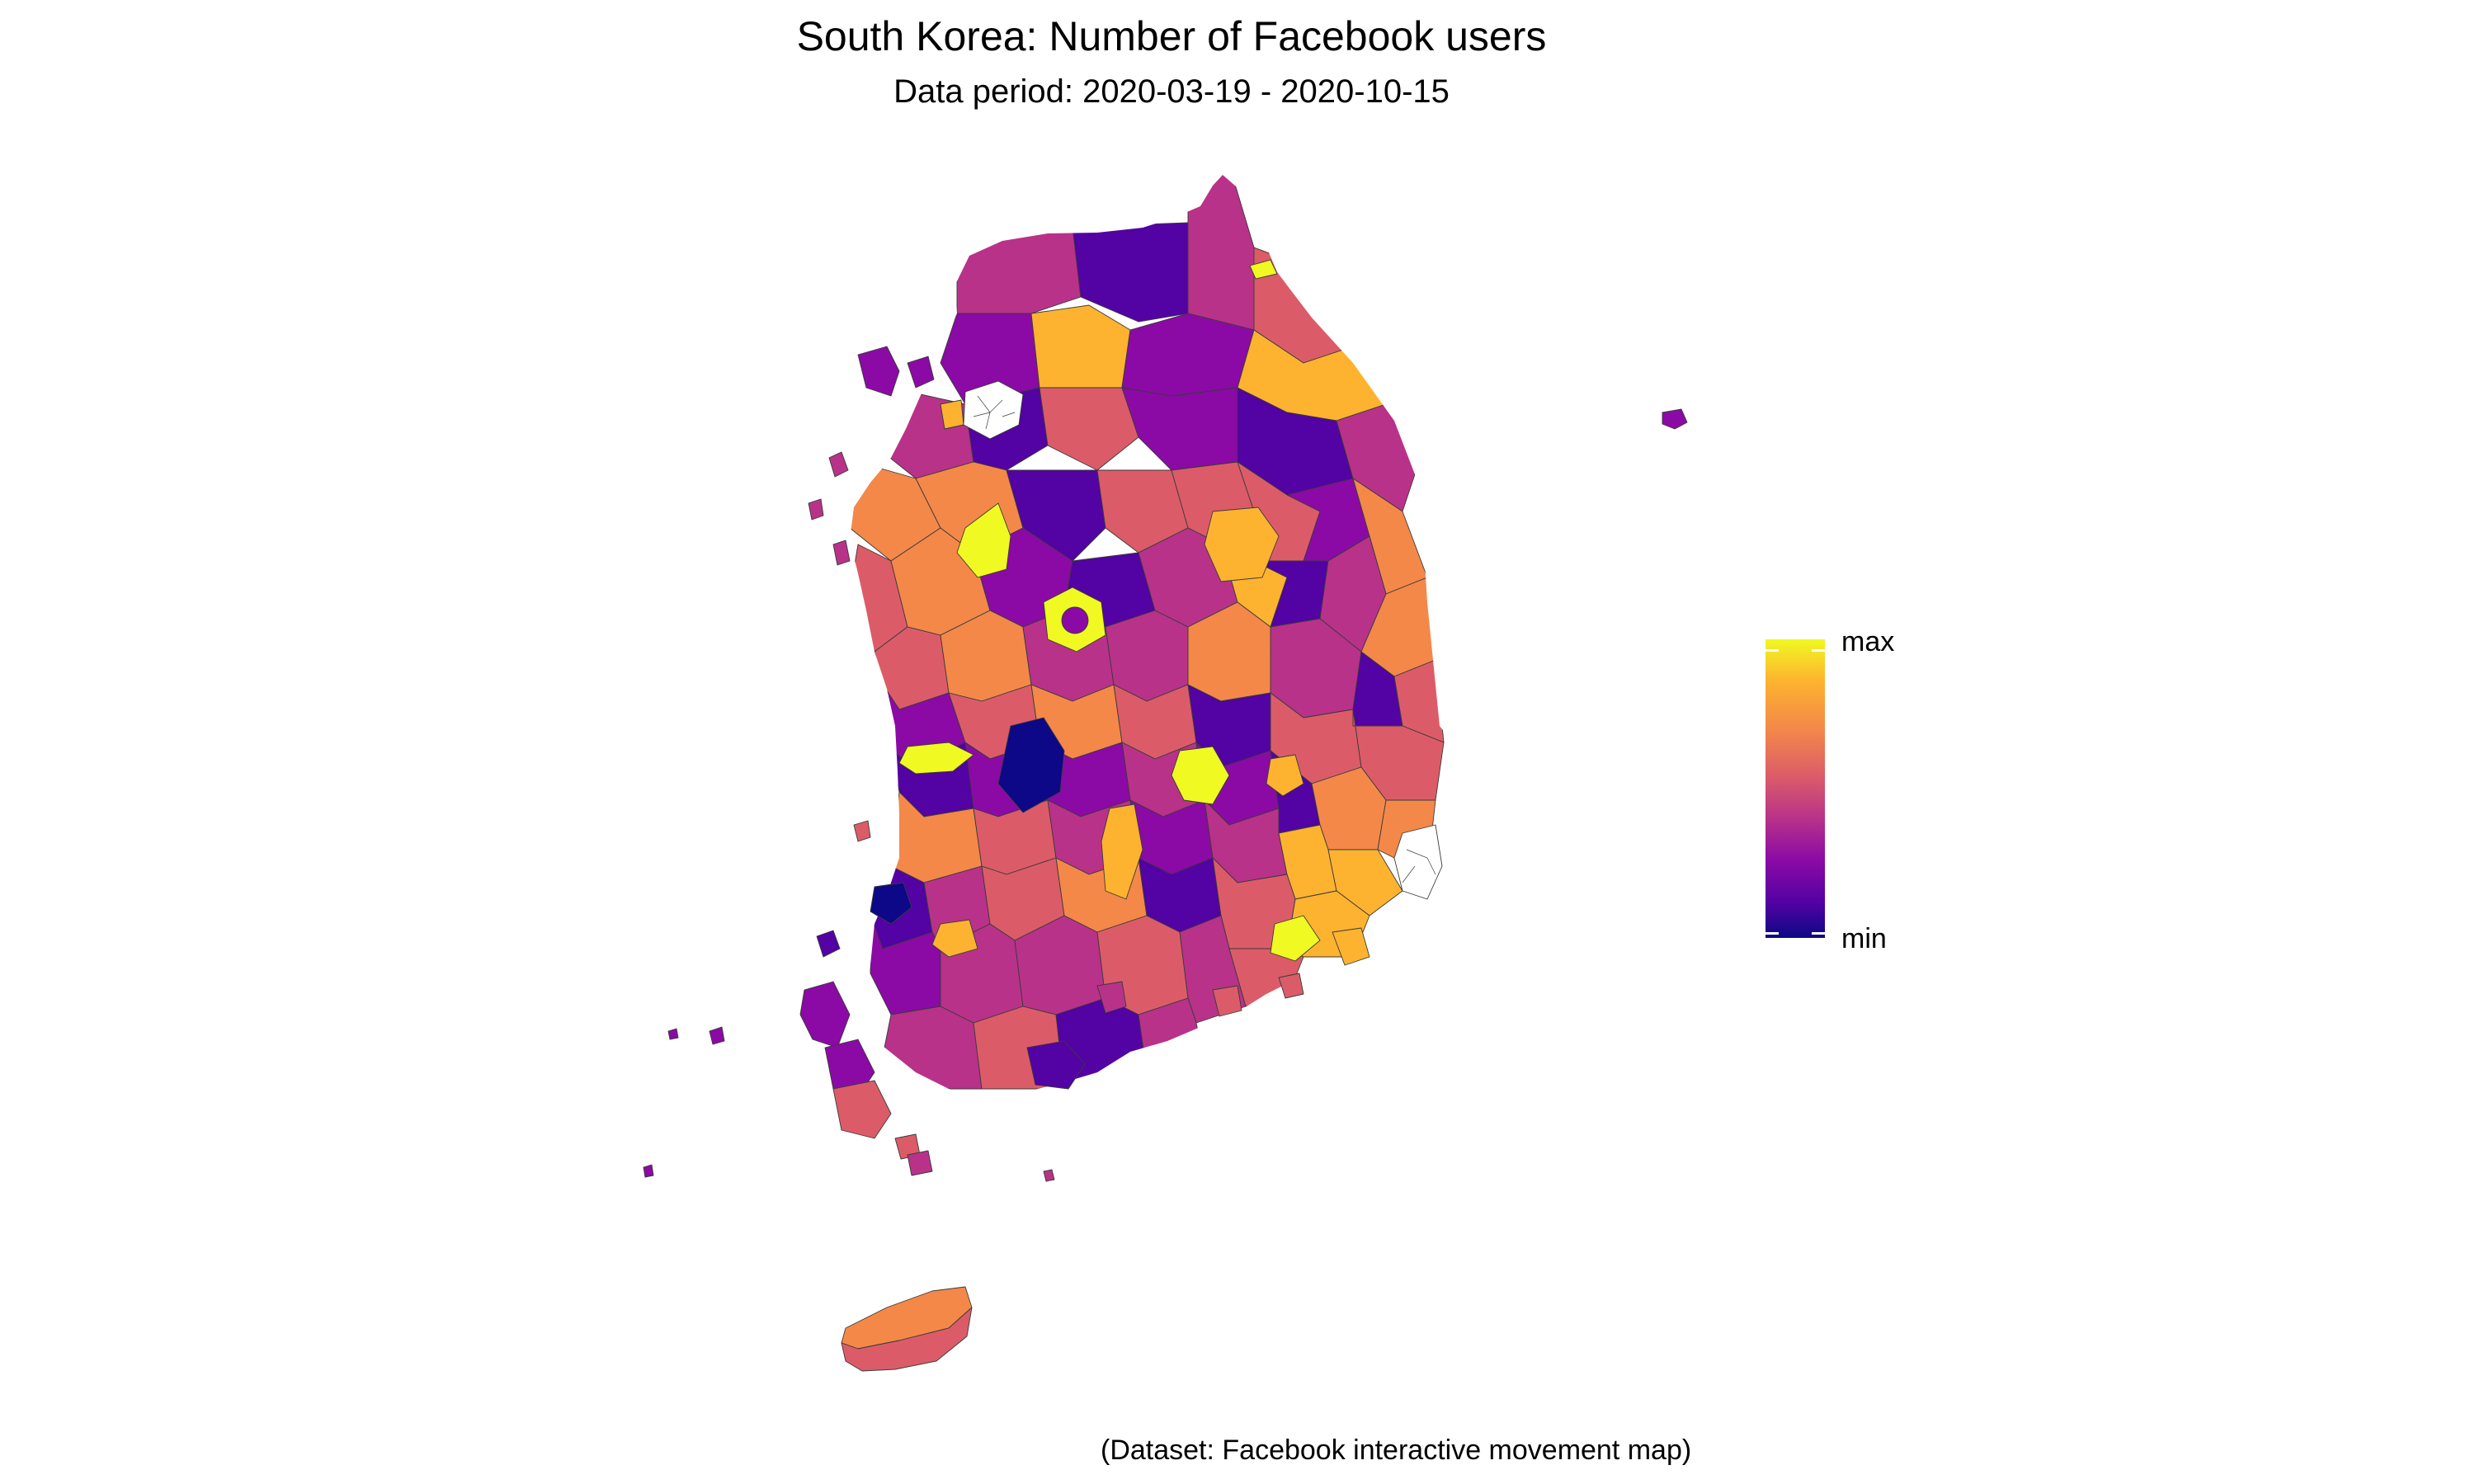 This screenshot has height=1484, width=2475. I want to click on ulleungdo-island, so click(1675, 419).